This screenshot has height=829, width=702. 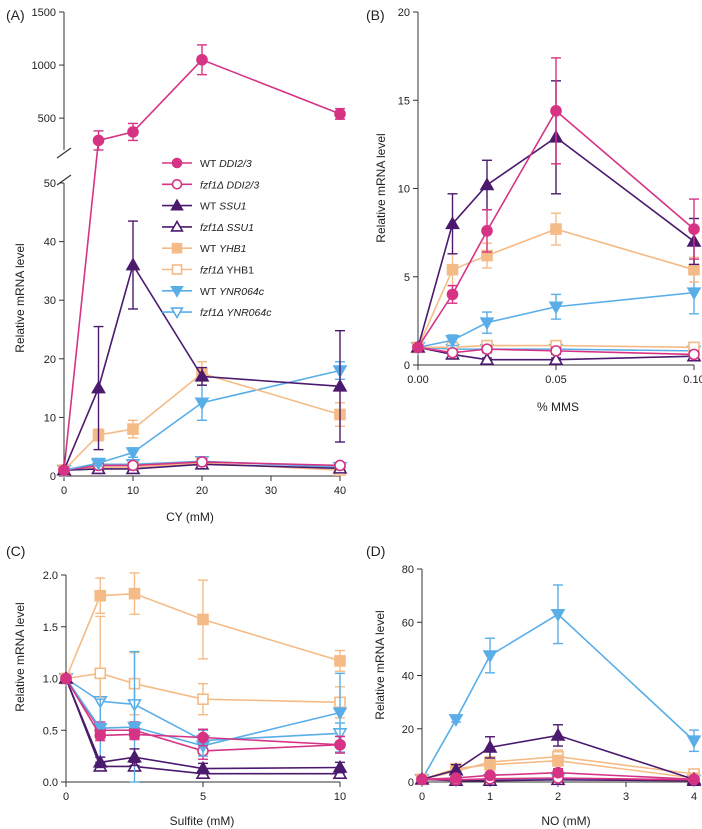 I want to click on x-tick-label: 20, so click(x=202, y=491).